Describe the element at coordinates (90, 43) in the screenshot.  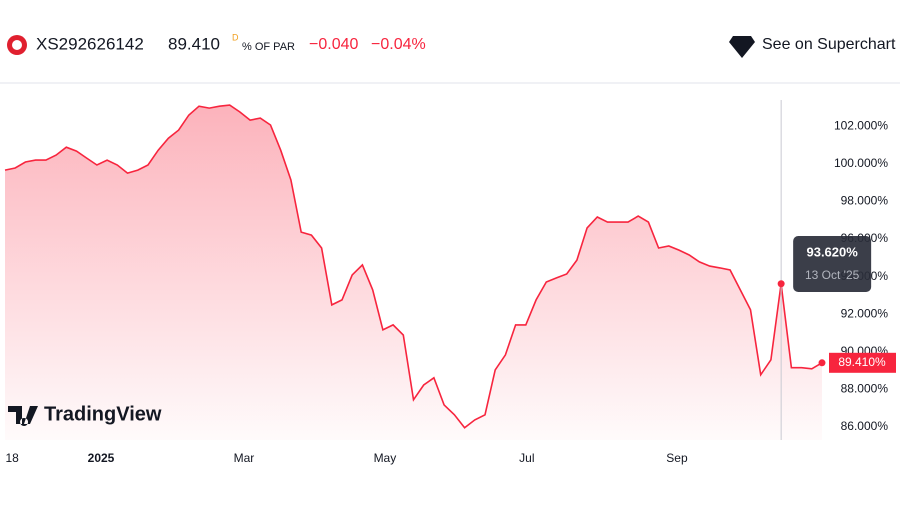
I see `symbol: XS292626142` at that location.